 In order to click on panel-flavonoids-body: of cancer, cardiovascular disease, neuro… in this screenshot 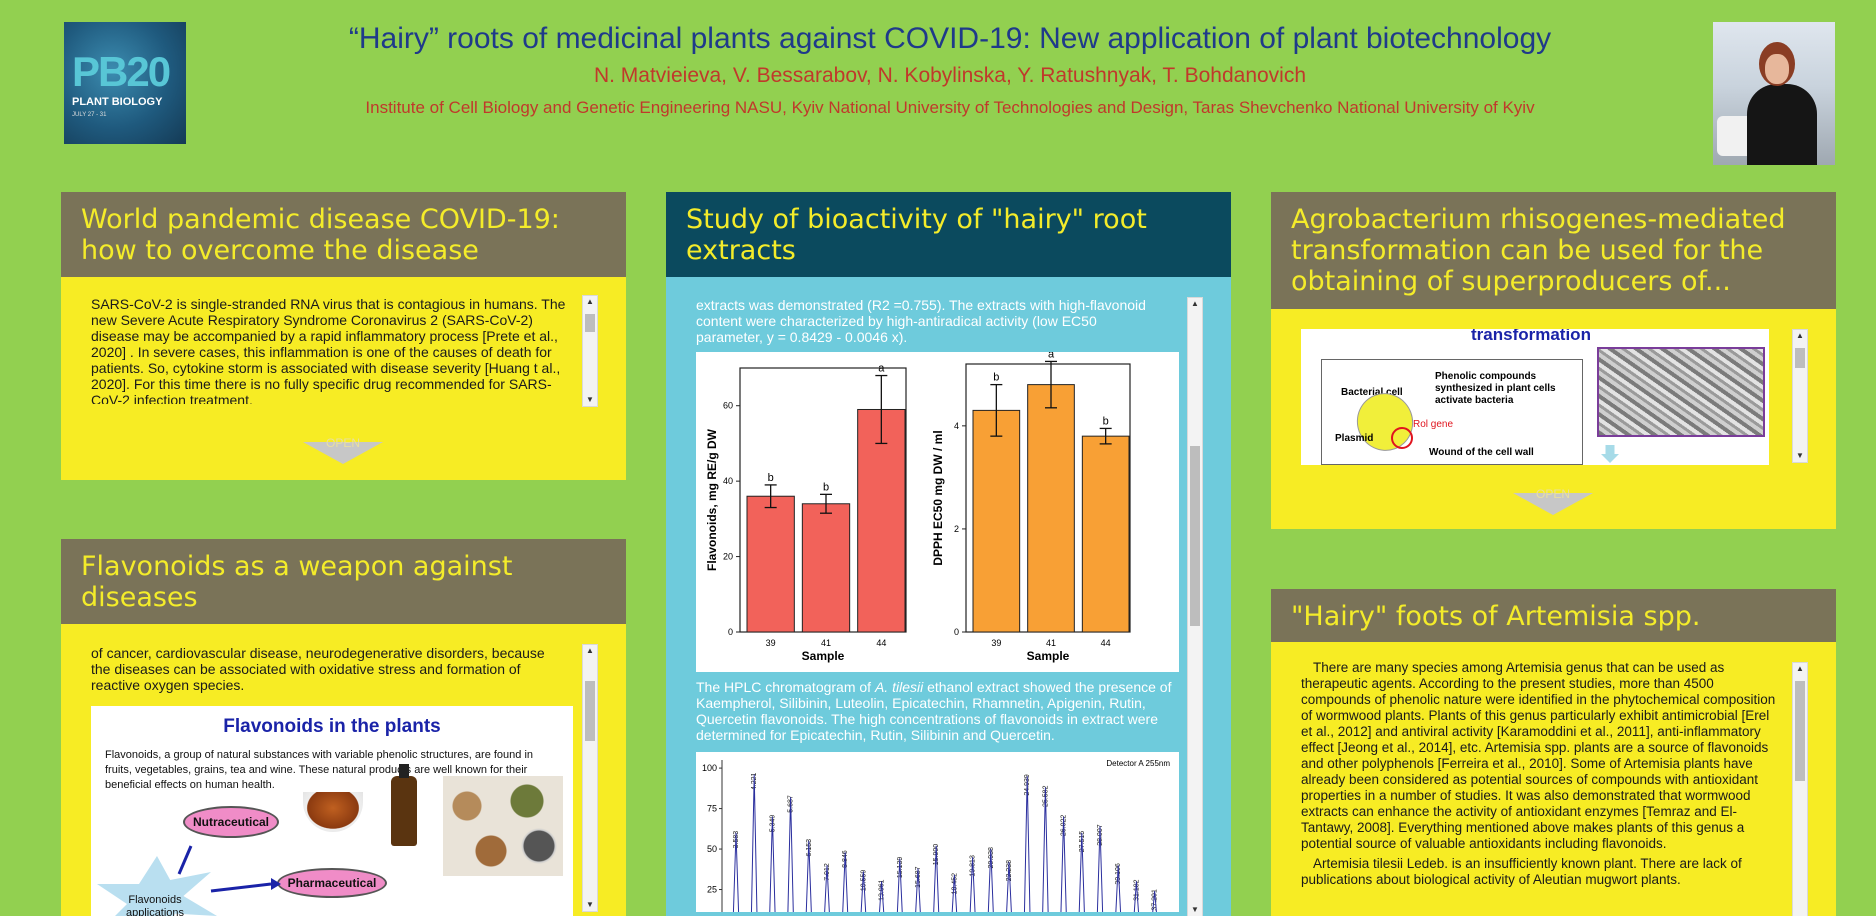, I will do `click(343, 770)`.